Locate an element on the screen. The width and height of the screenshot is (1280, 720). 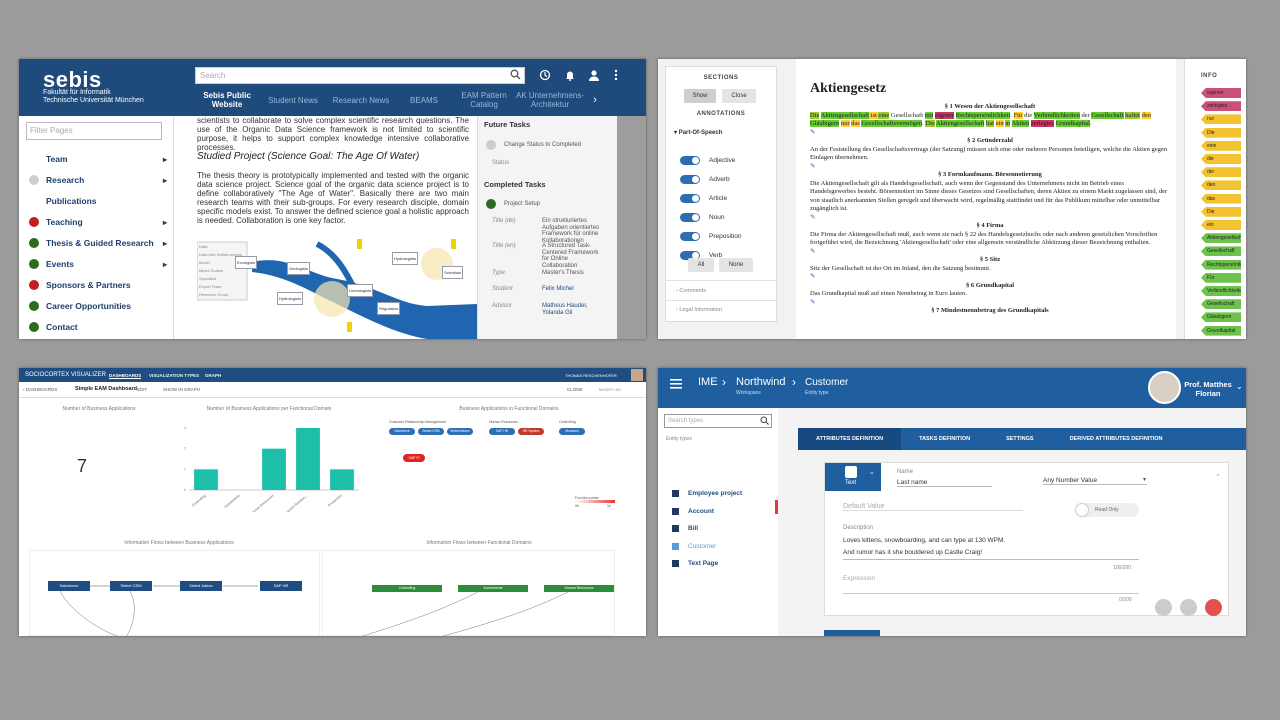
all-button: All is located at coordinates (701, 265).